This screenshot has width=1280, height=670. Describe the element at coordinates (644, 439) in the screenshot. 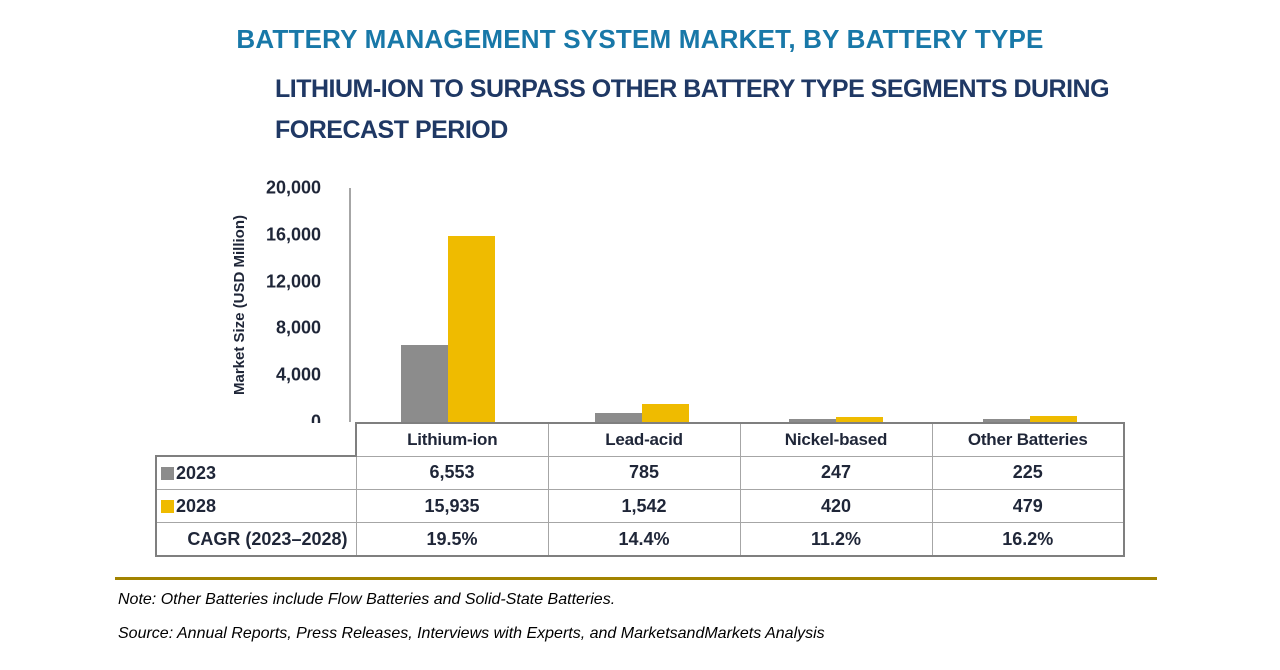

I see `column-header-lead-acid: Lead-acid` at that location.